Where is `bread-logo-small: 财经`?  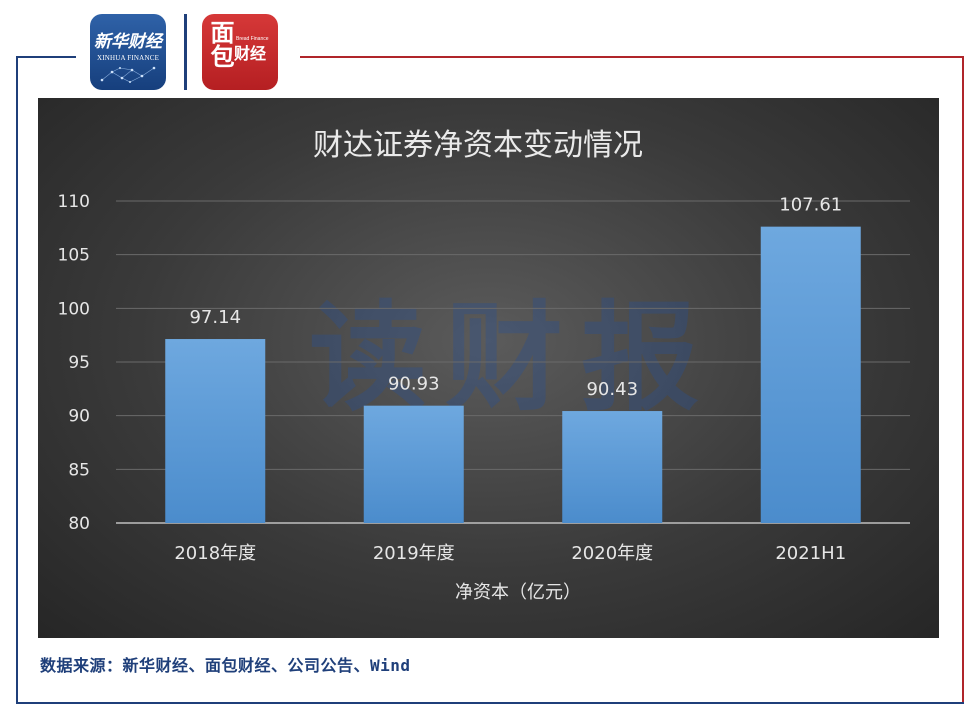
bread-logo-small: 财经 is located at coordinates (250, 53).